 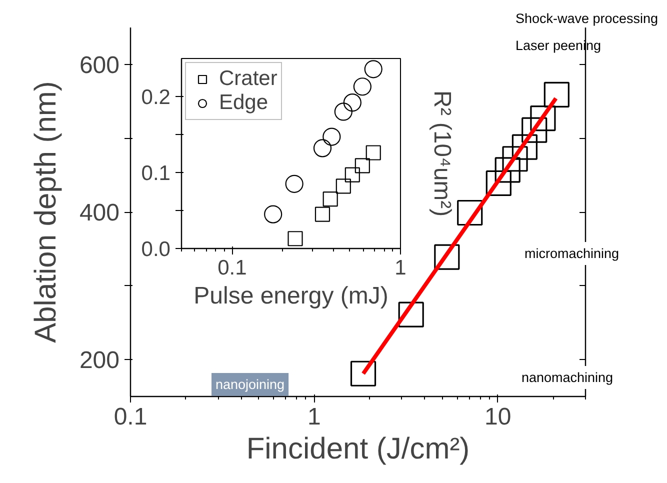 I want to click on x-tick-label: 0.1, so click(x=131, y=417).